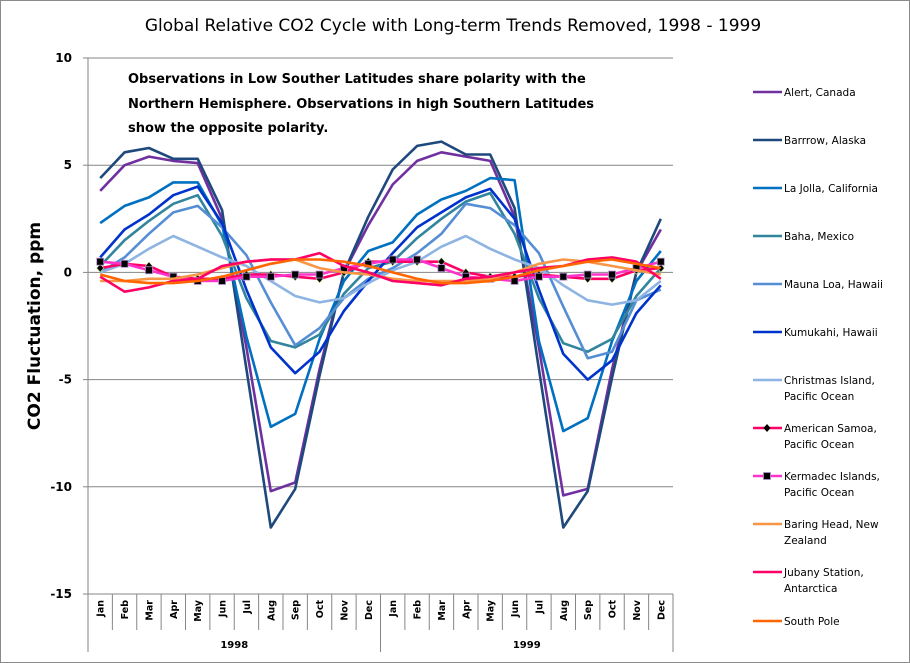 The width and height of the screenshot is (910, 663). What do you see at coordinates (527, 645) in the screenshot?
I see `x-group-label: 1999` at bounding box center [527, 645].